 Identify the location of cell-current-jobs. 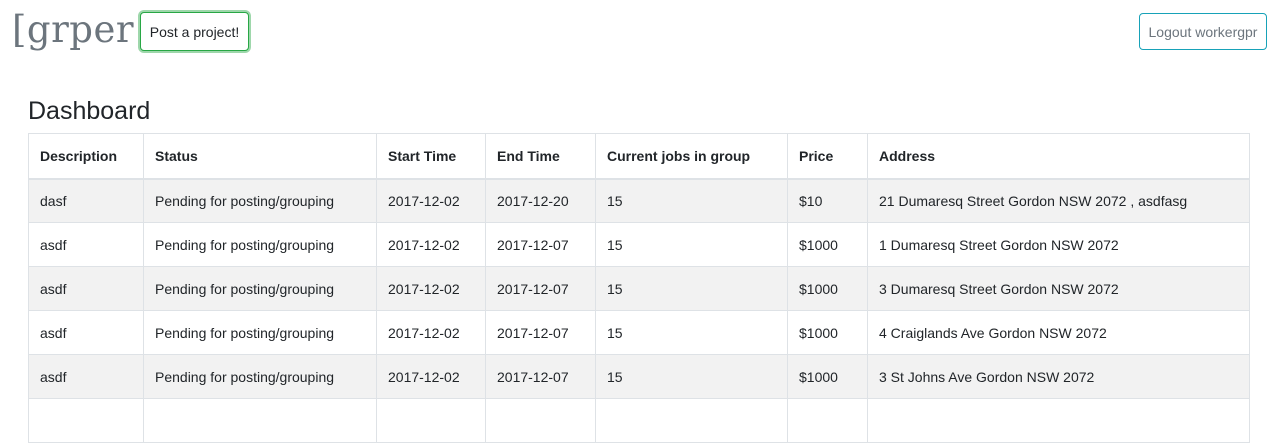
(691, 420).